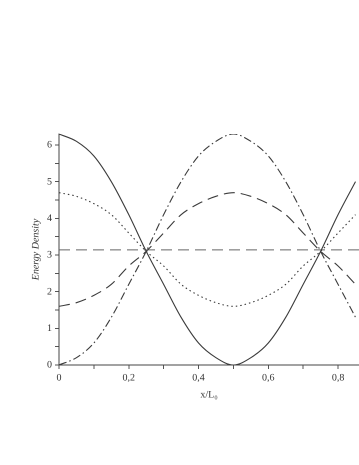 This screenshot has height=465, width=359. Describe the element at coordinates (198, 378) in the screenshot. I see `x-tick-label: 0,4` at that location.